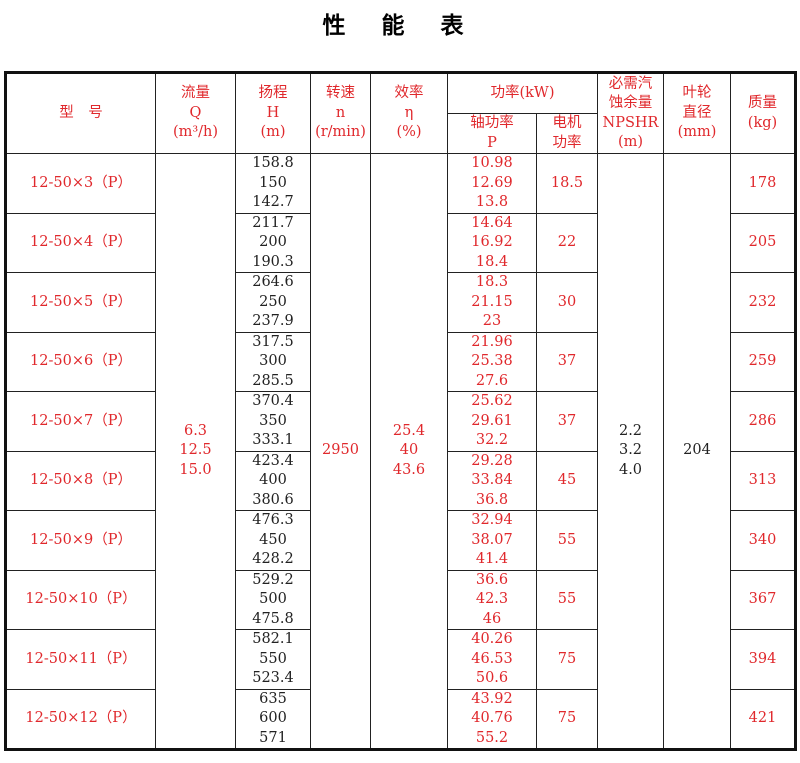 This screenshot has height=763, width=800. Describe the element at coordinates (195, 430) in the screenshot. I see `cell-line: 6.3` at that location.